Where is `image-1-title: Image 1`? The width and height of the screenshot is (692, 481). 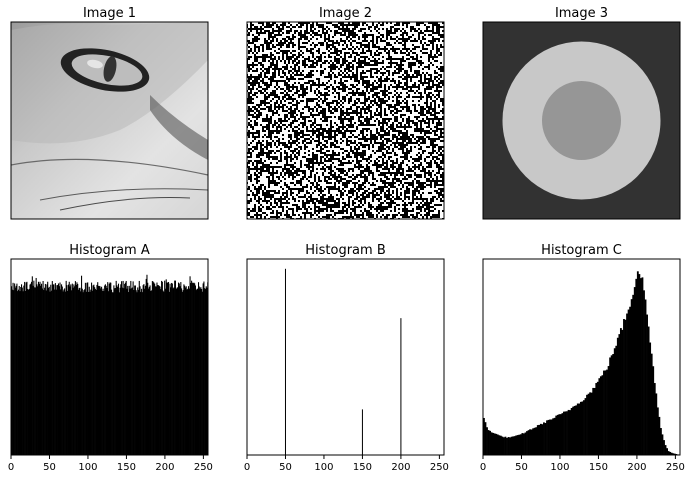 image-1-title: Image 1 is located at coordinates (109, 13).